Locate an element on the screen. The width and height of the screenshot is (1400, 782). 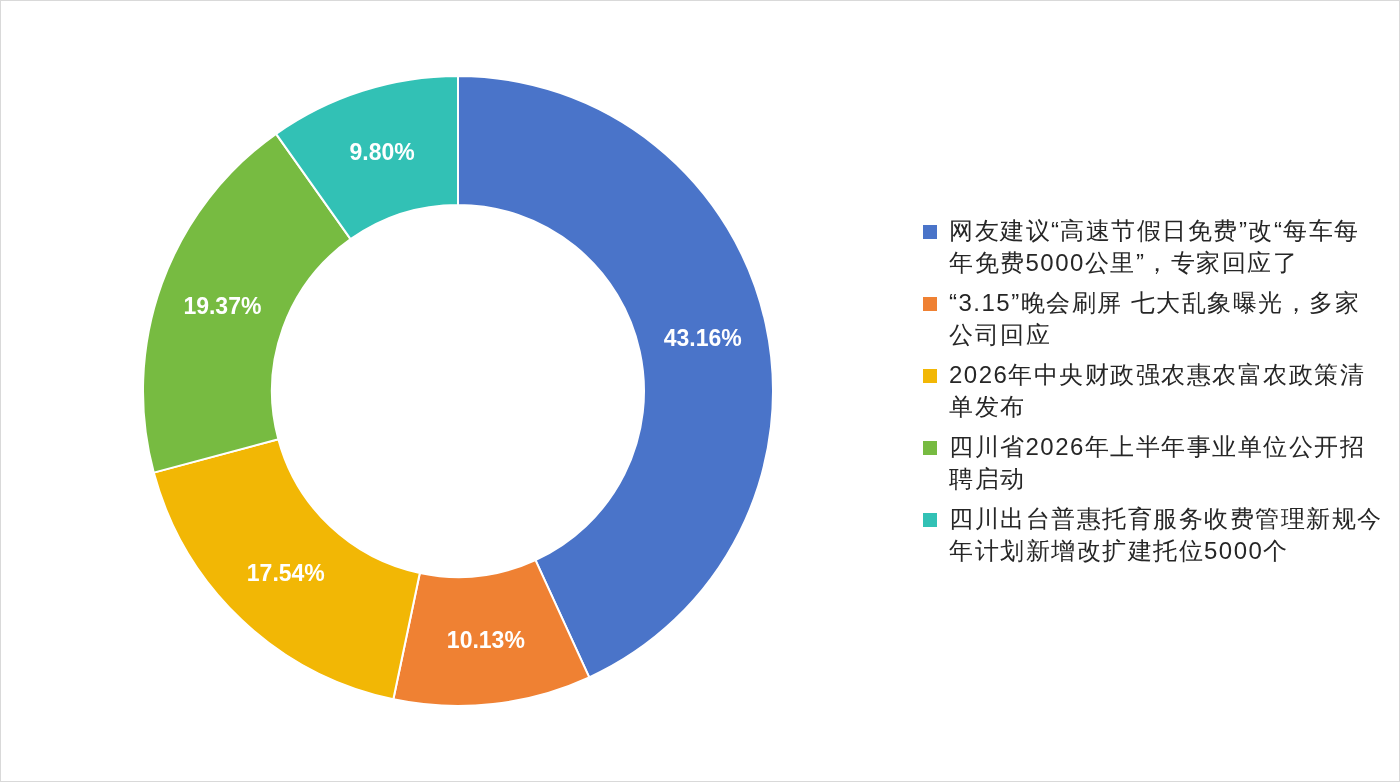
legend-label: 四川省2026年上半年事业单位公开招聘启动 is located at coordinates (1158, 463).